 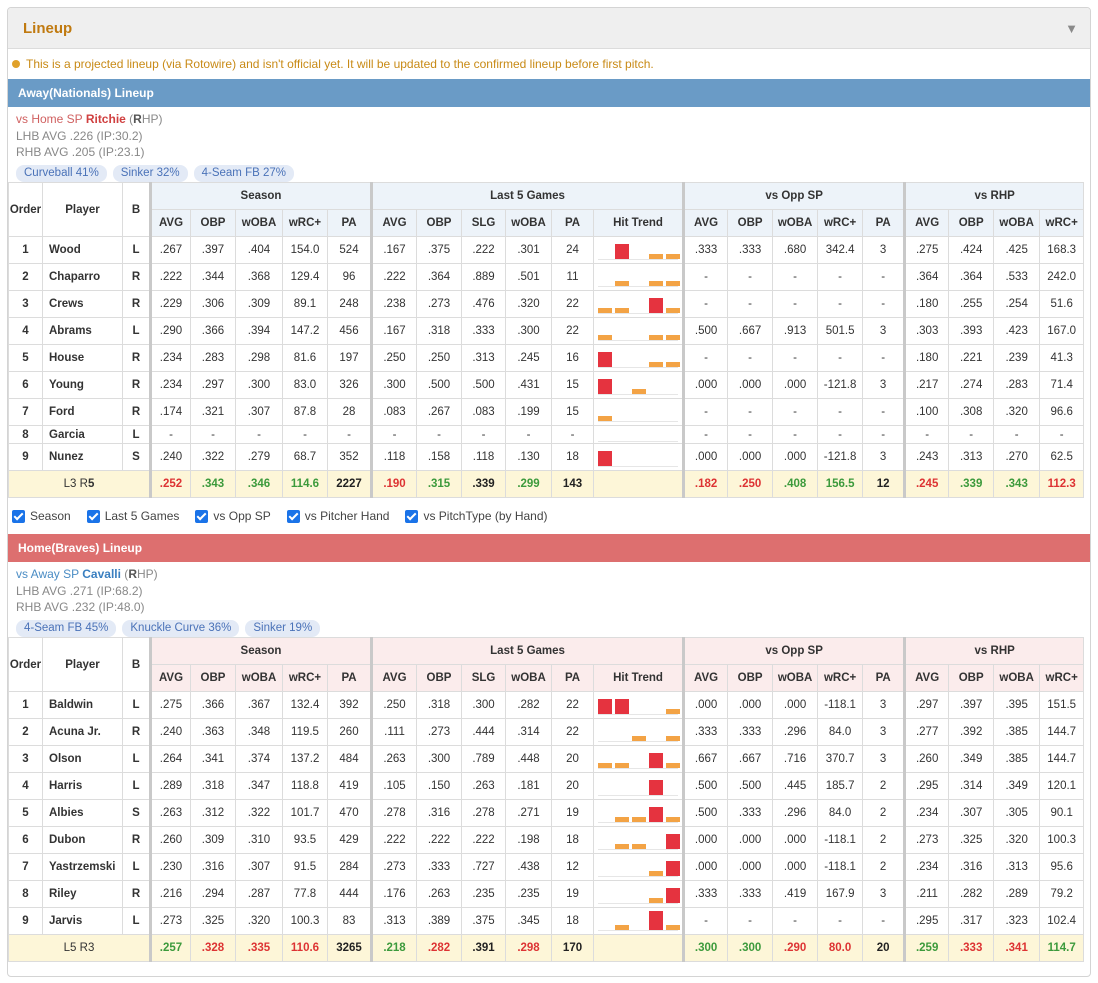 What do you see at coordinates (529, 948) in the screenshot?
I see `total-last5-stat: .298` at bounding box center [529, 948].